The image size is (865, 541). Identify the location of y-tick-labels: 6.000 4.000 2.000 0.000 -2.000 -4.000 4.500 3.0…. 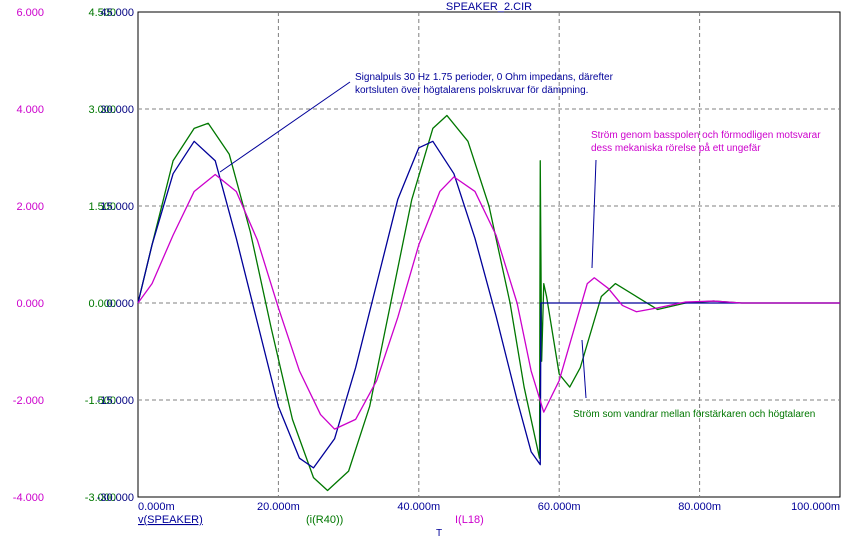
(73, 255).